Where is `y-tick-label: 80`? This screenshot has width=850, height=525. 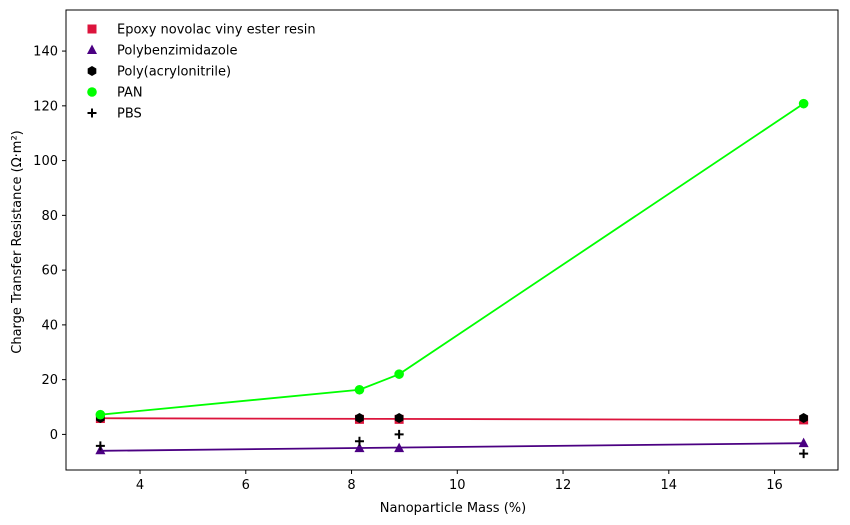 y-tick-label: 80 is located at coordinates (49, 216).